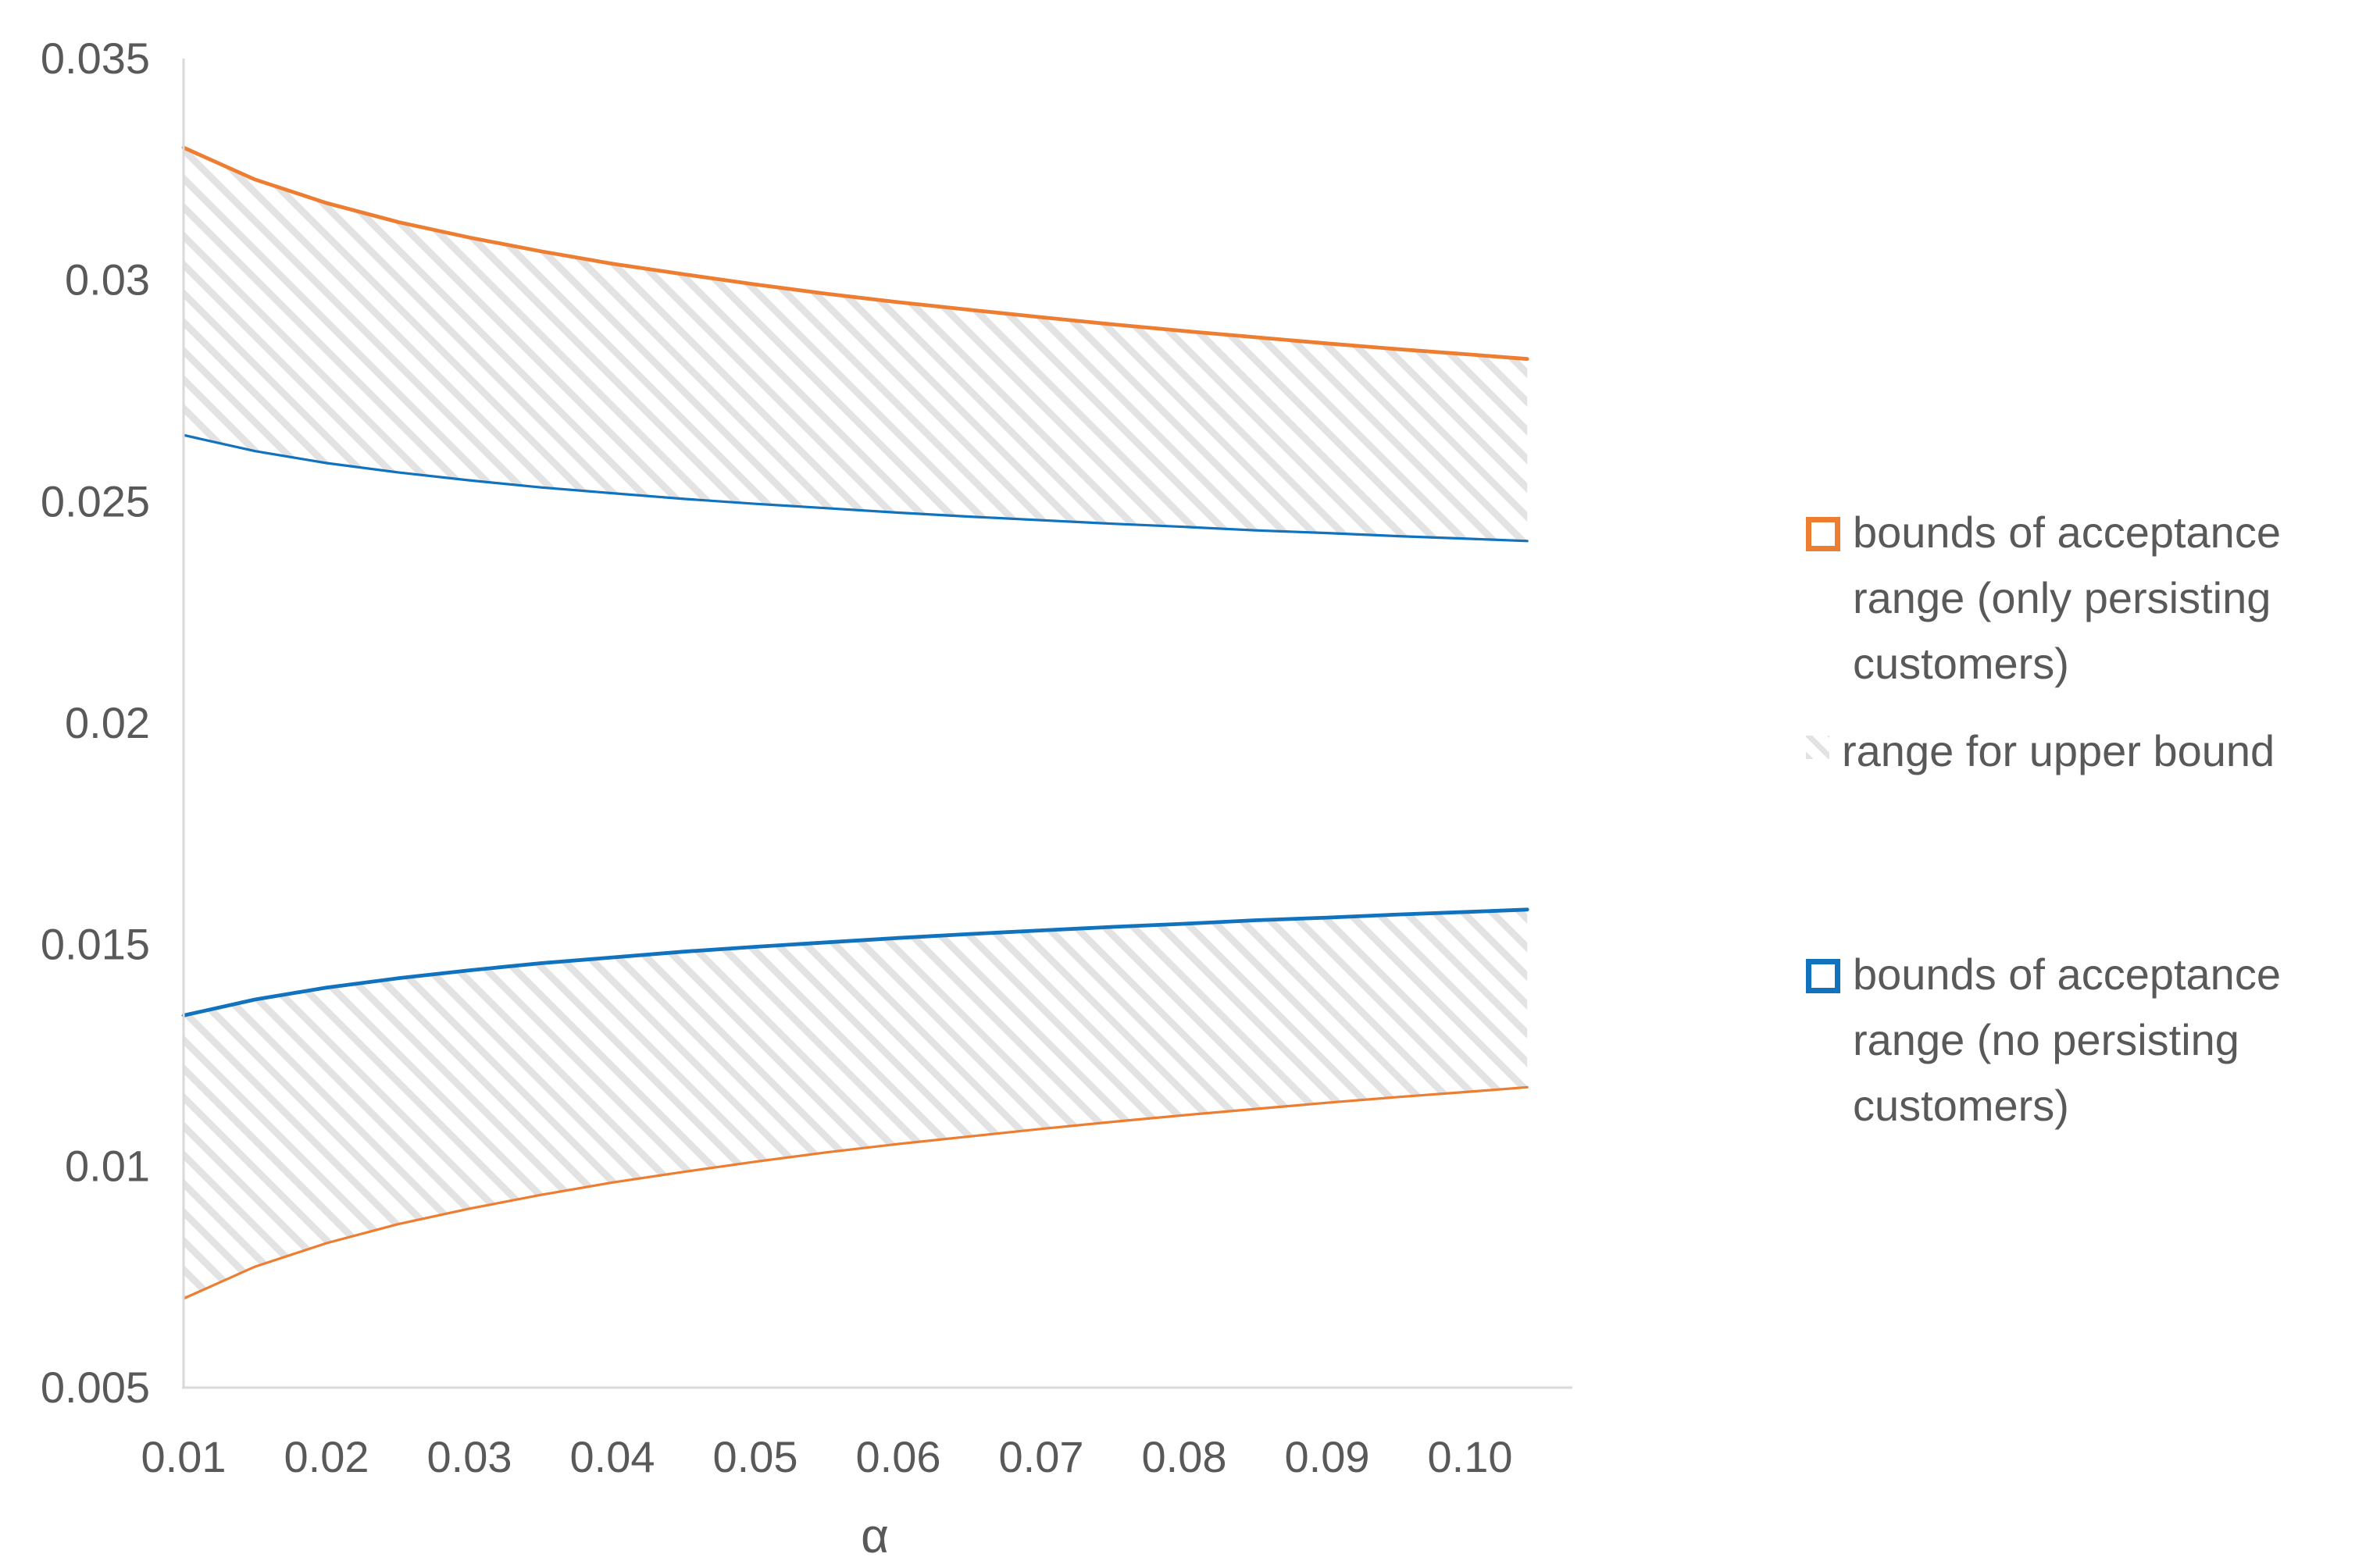 Image resolution: width=2373 pixels, height=1568 pixels. I want to click on y-tick-label: 0.01, so click(108, 1165).